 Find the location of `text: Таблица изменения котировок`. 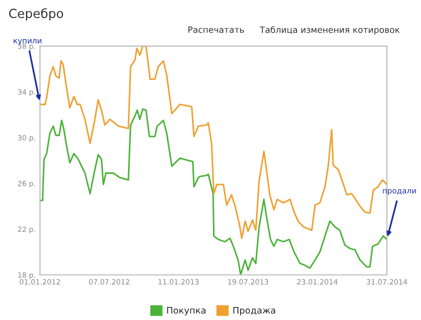

text: Таблица изменения котировок is located at coordinates (330, 30).